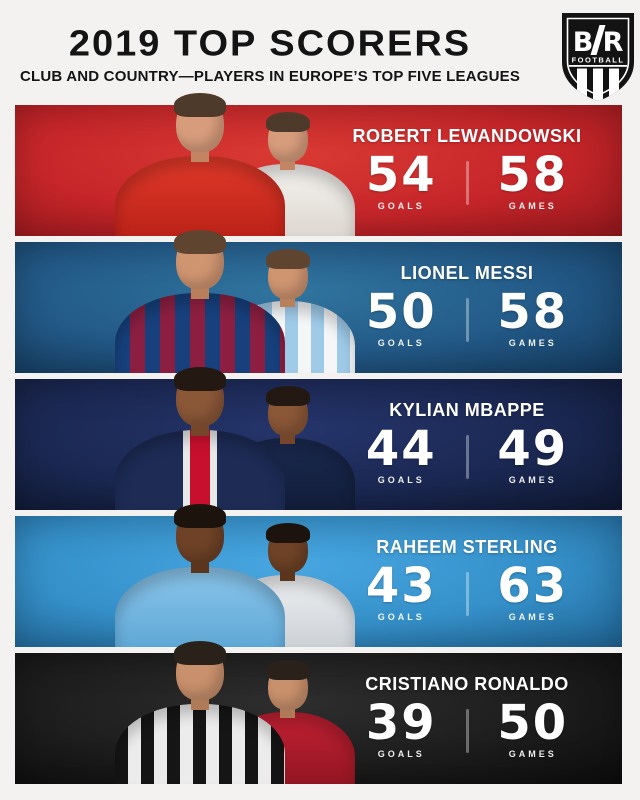 This screenshot has width=640, height=800. Describe the element at coordinates (401, 723) in the screenshot. I see `goals-value: 39` at that location.